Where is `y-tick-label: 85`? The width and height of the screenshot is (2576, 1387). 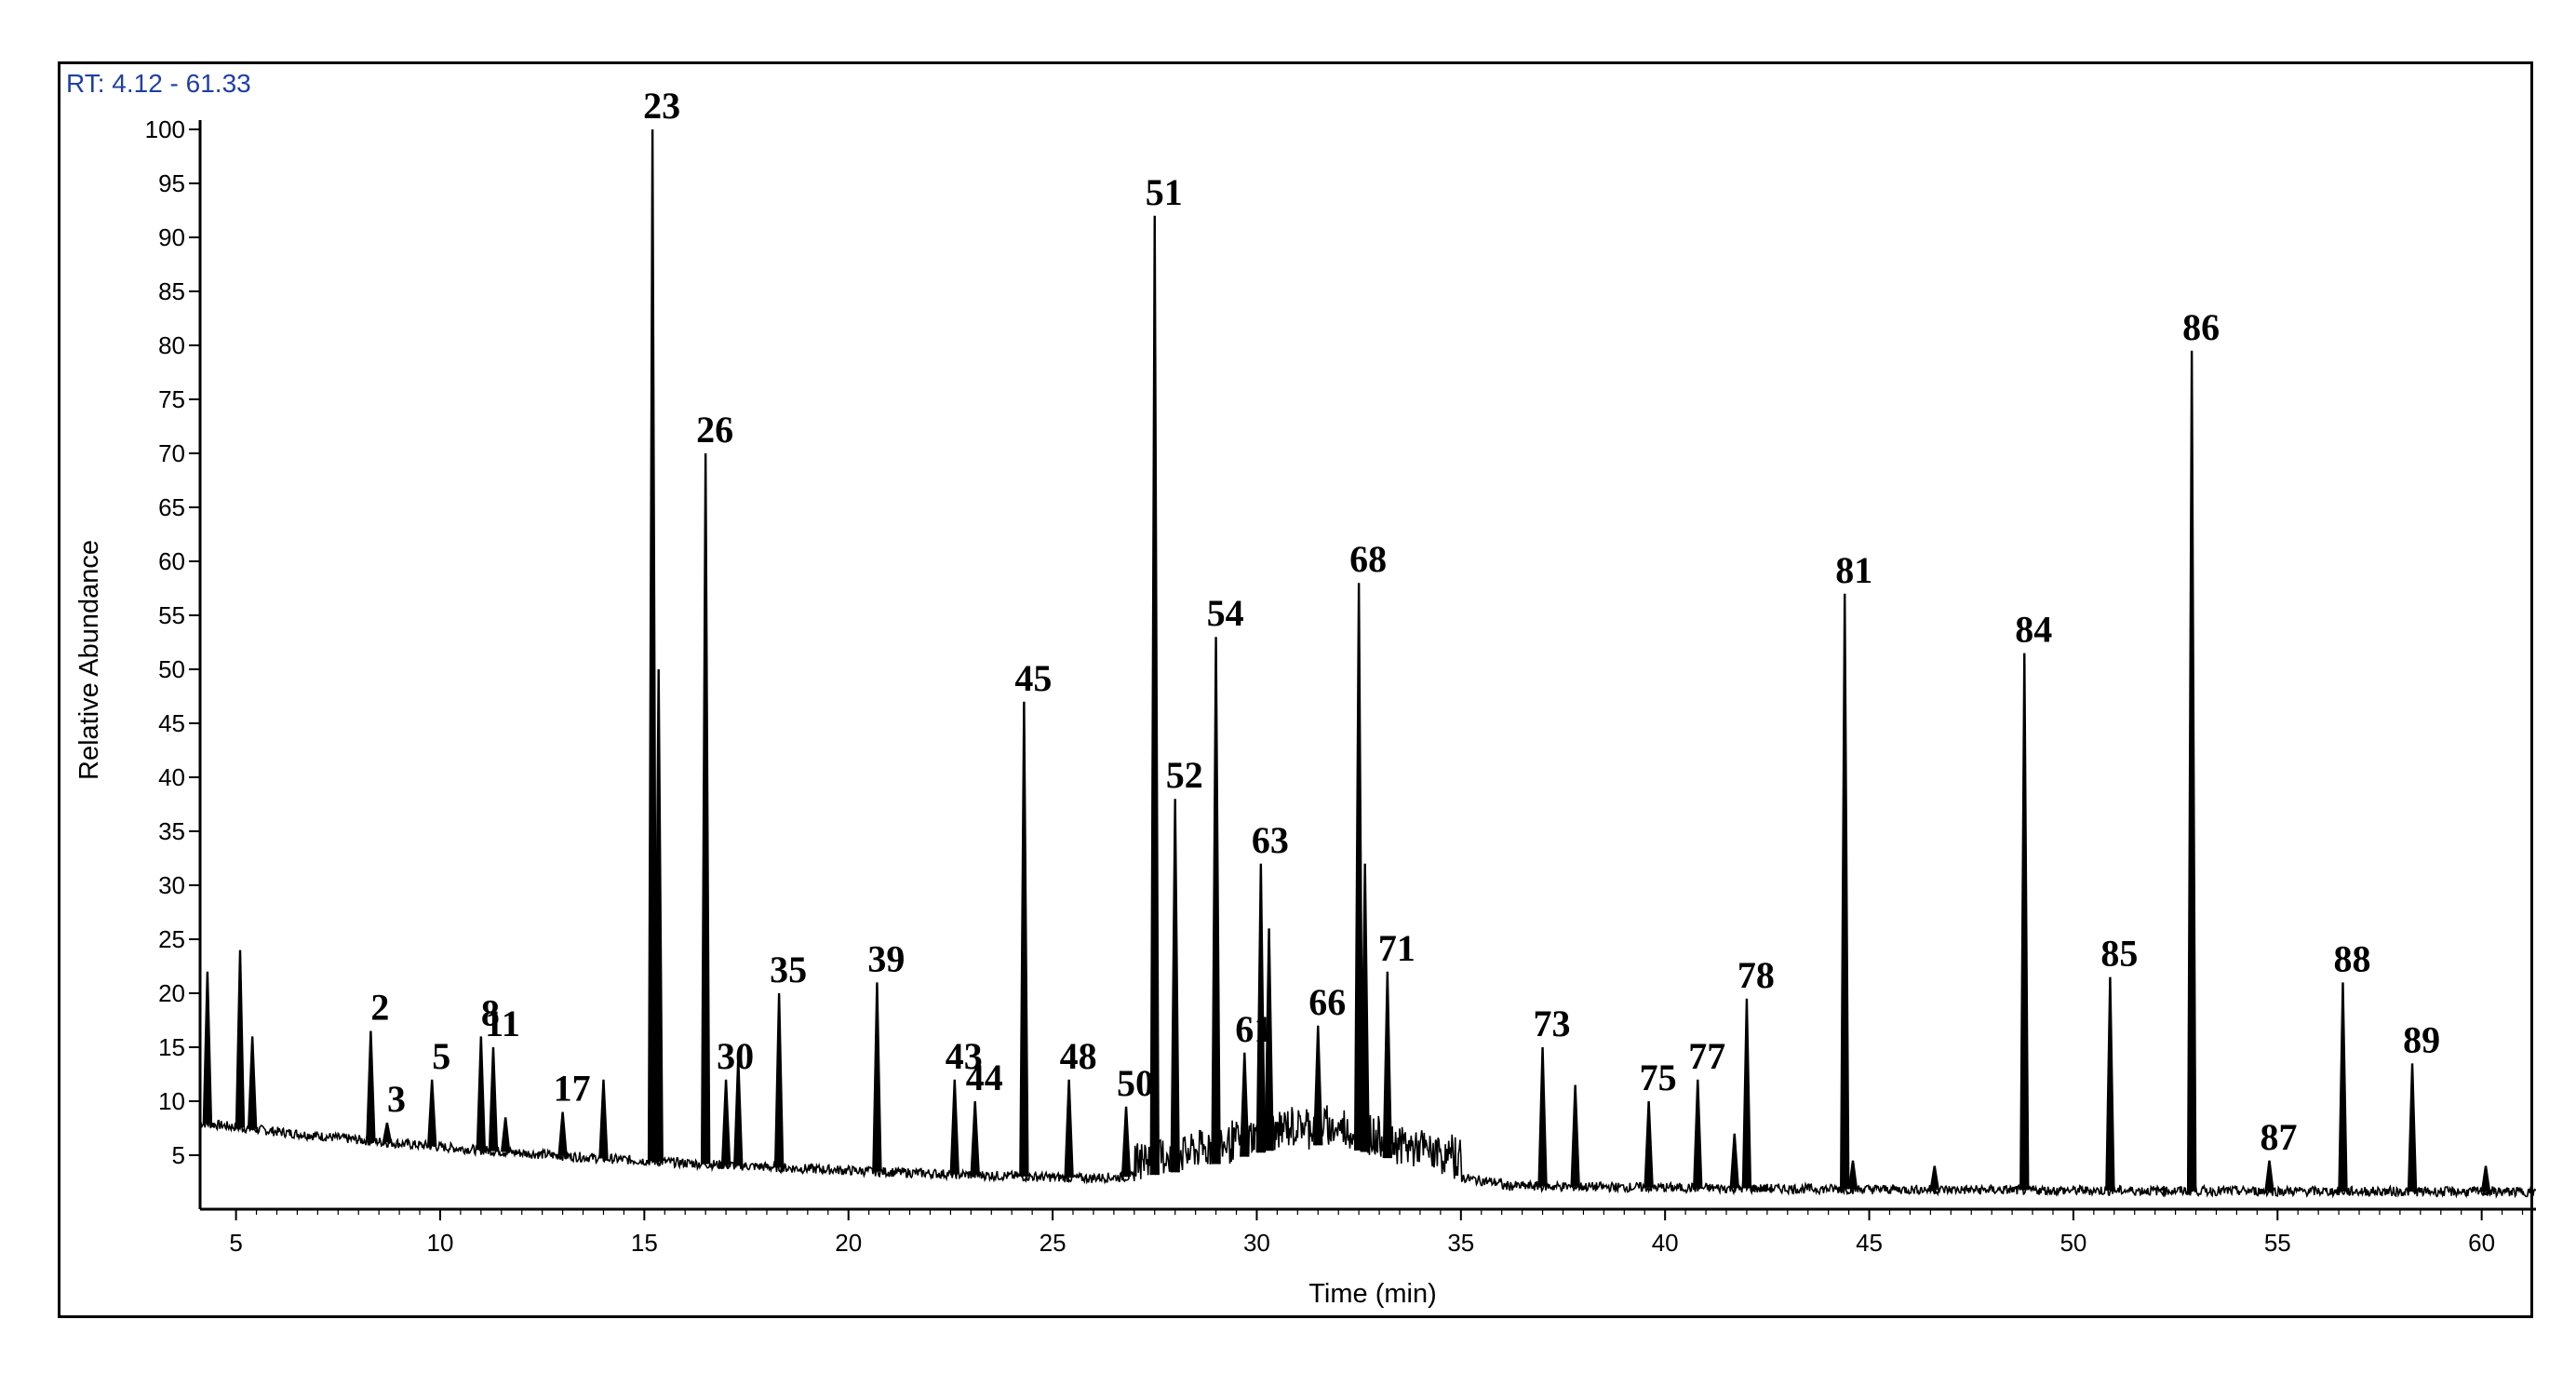
y-tick-label: 85 is located at coordinates (171, 291).